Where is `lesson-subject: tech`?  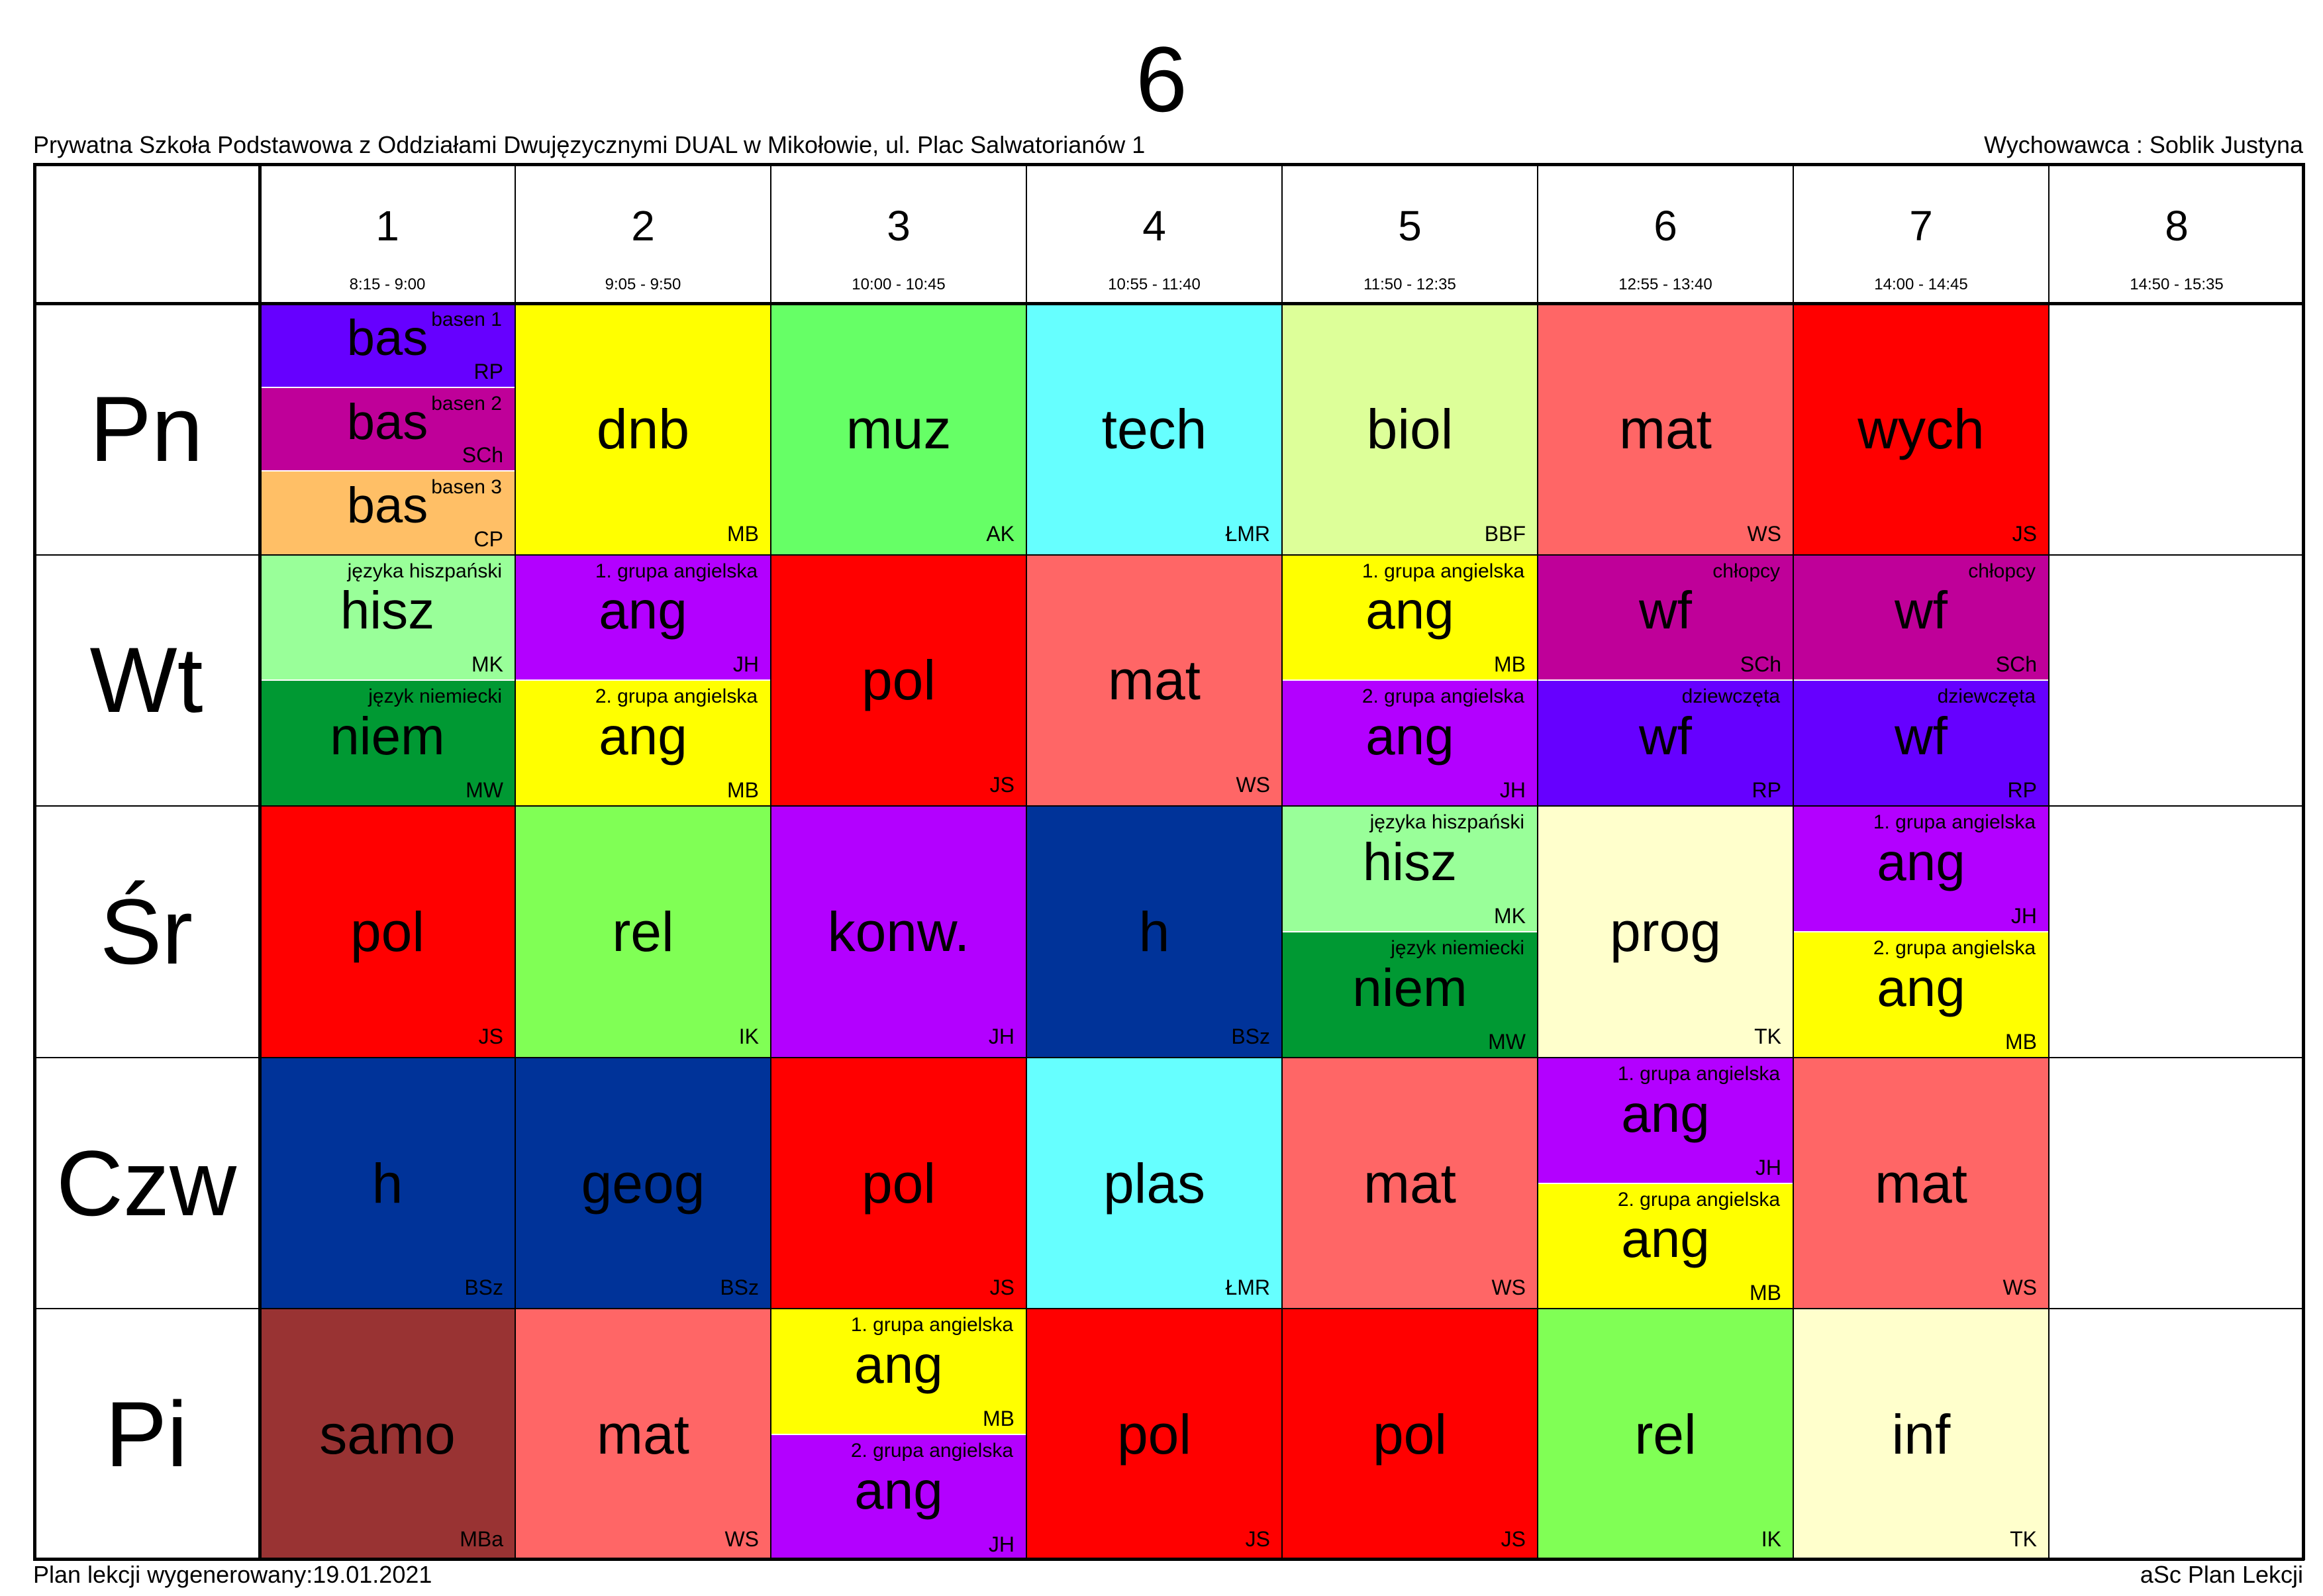
lesson-subject: tech is located at coordinates (1154, 428).